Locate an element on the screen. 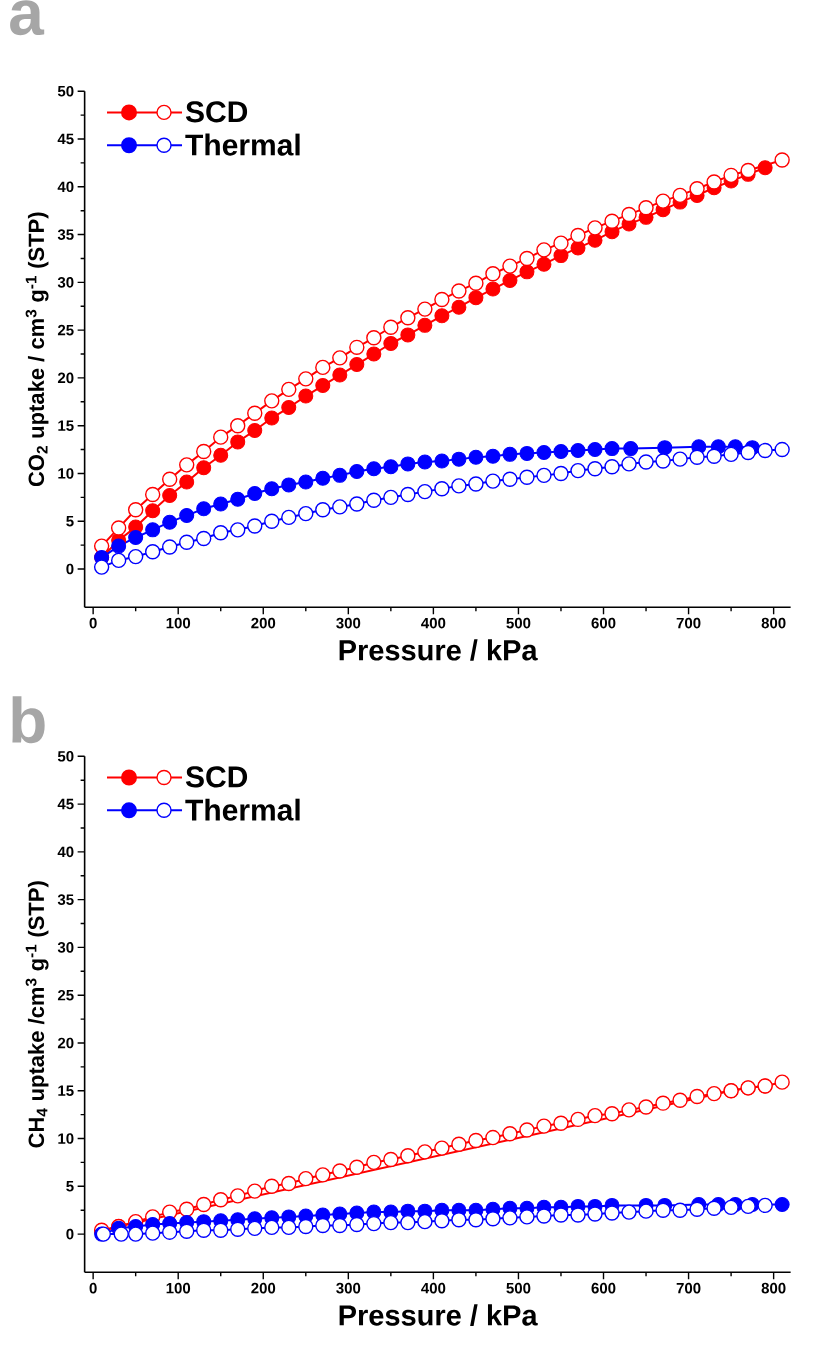  text: b is located at coordinates (28, 720).